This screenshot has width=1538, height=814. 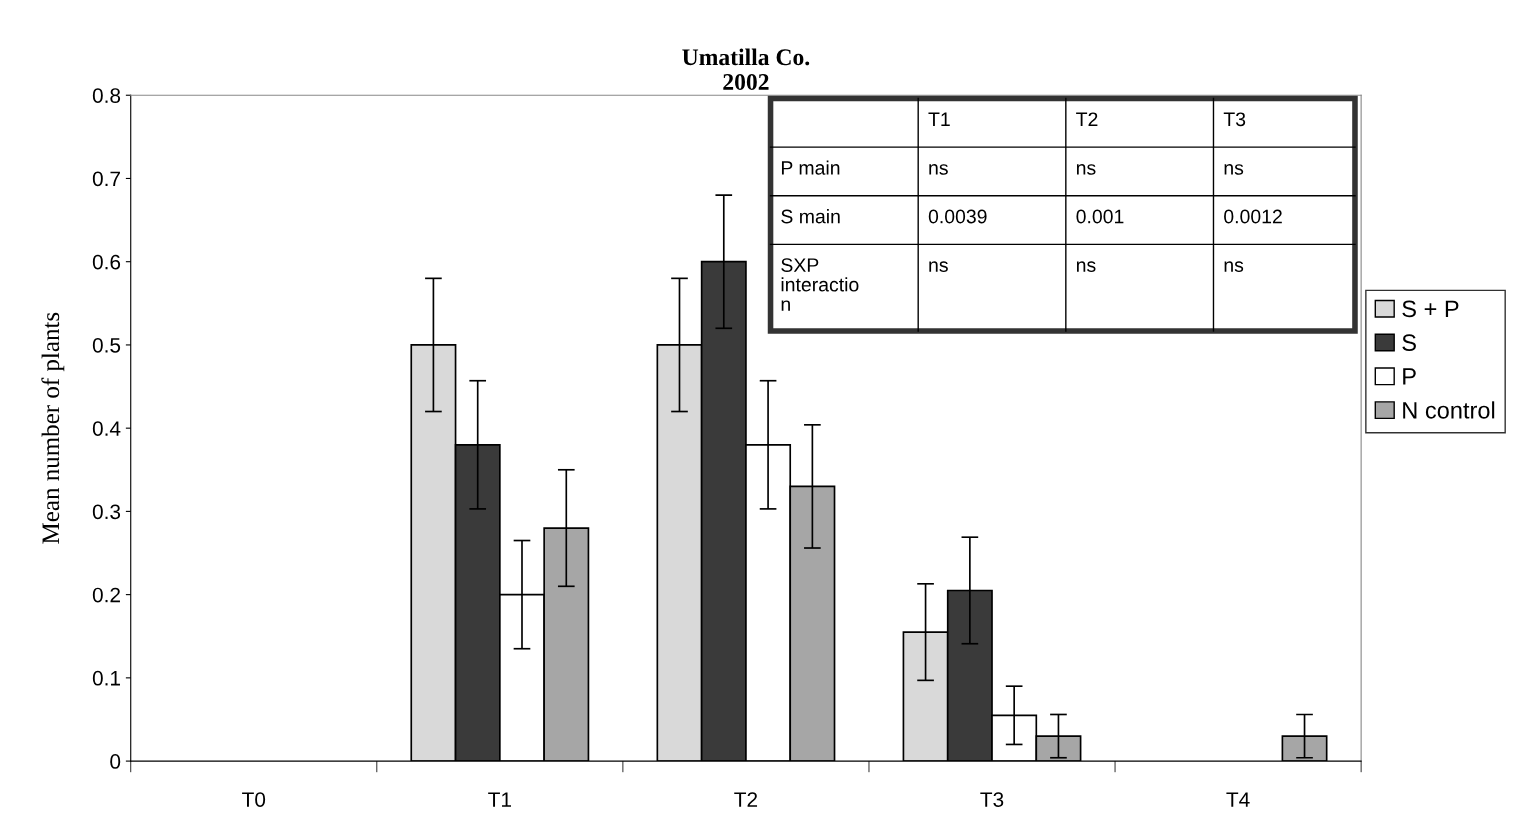 I want to click on annotation: T2, so click(x=1087, y=119).